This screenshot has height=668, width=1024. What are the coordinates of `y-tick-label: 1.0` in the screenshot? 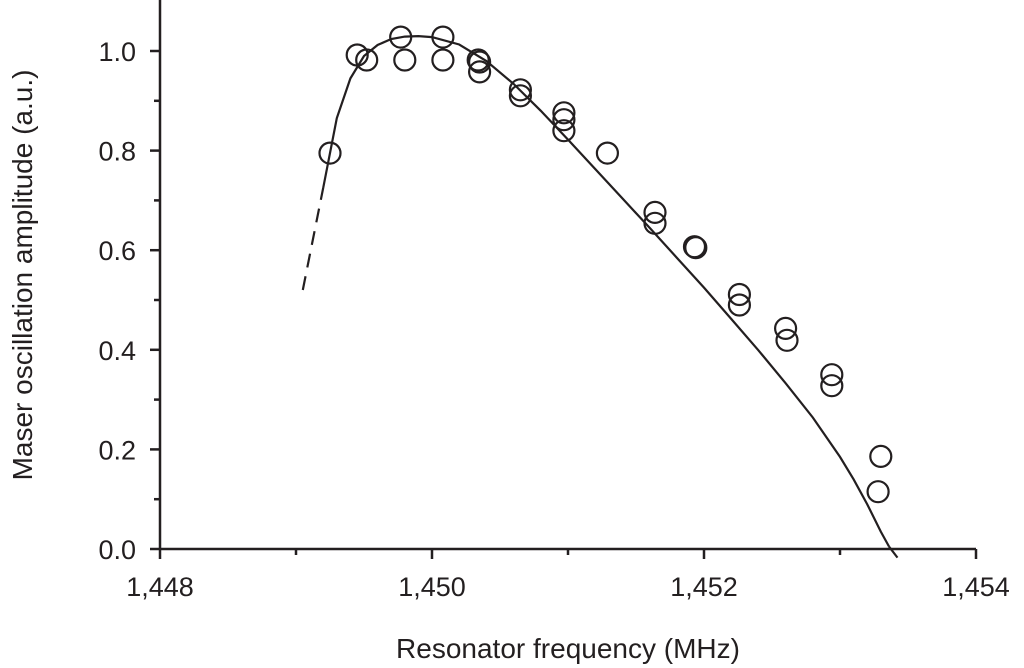 It's located at (117, 52).